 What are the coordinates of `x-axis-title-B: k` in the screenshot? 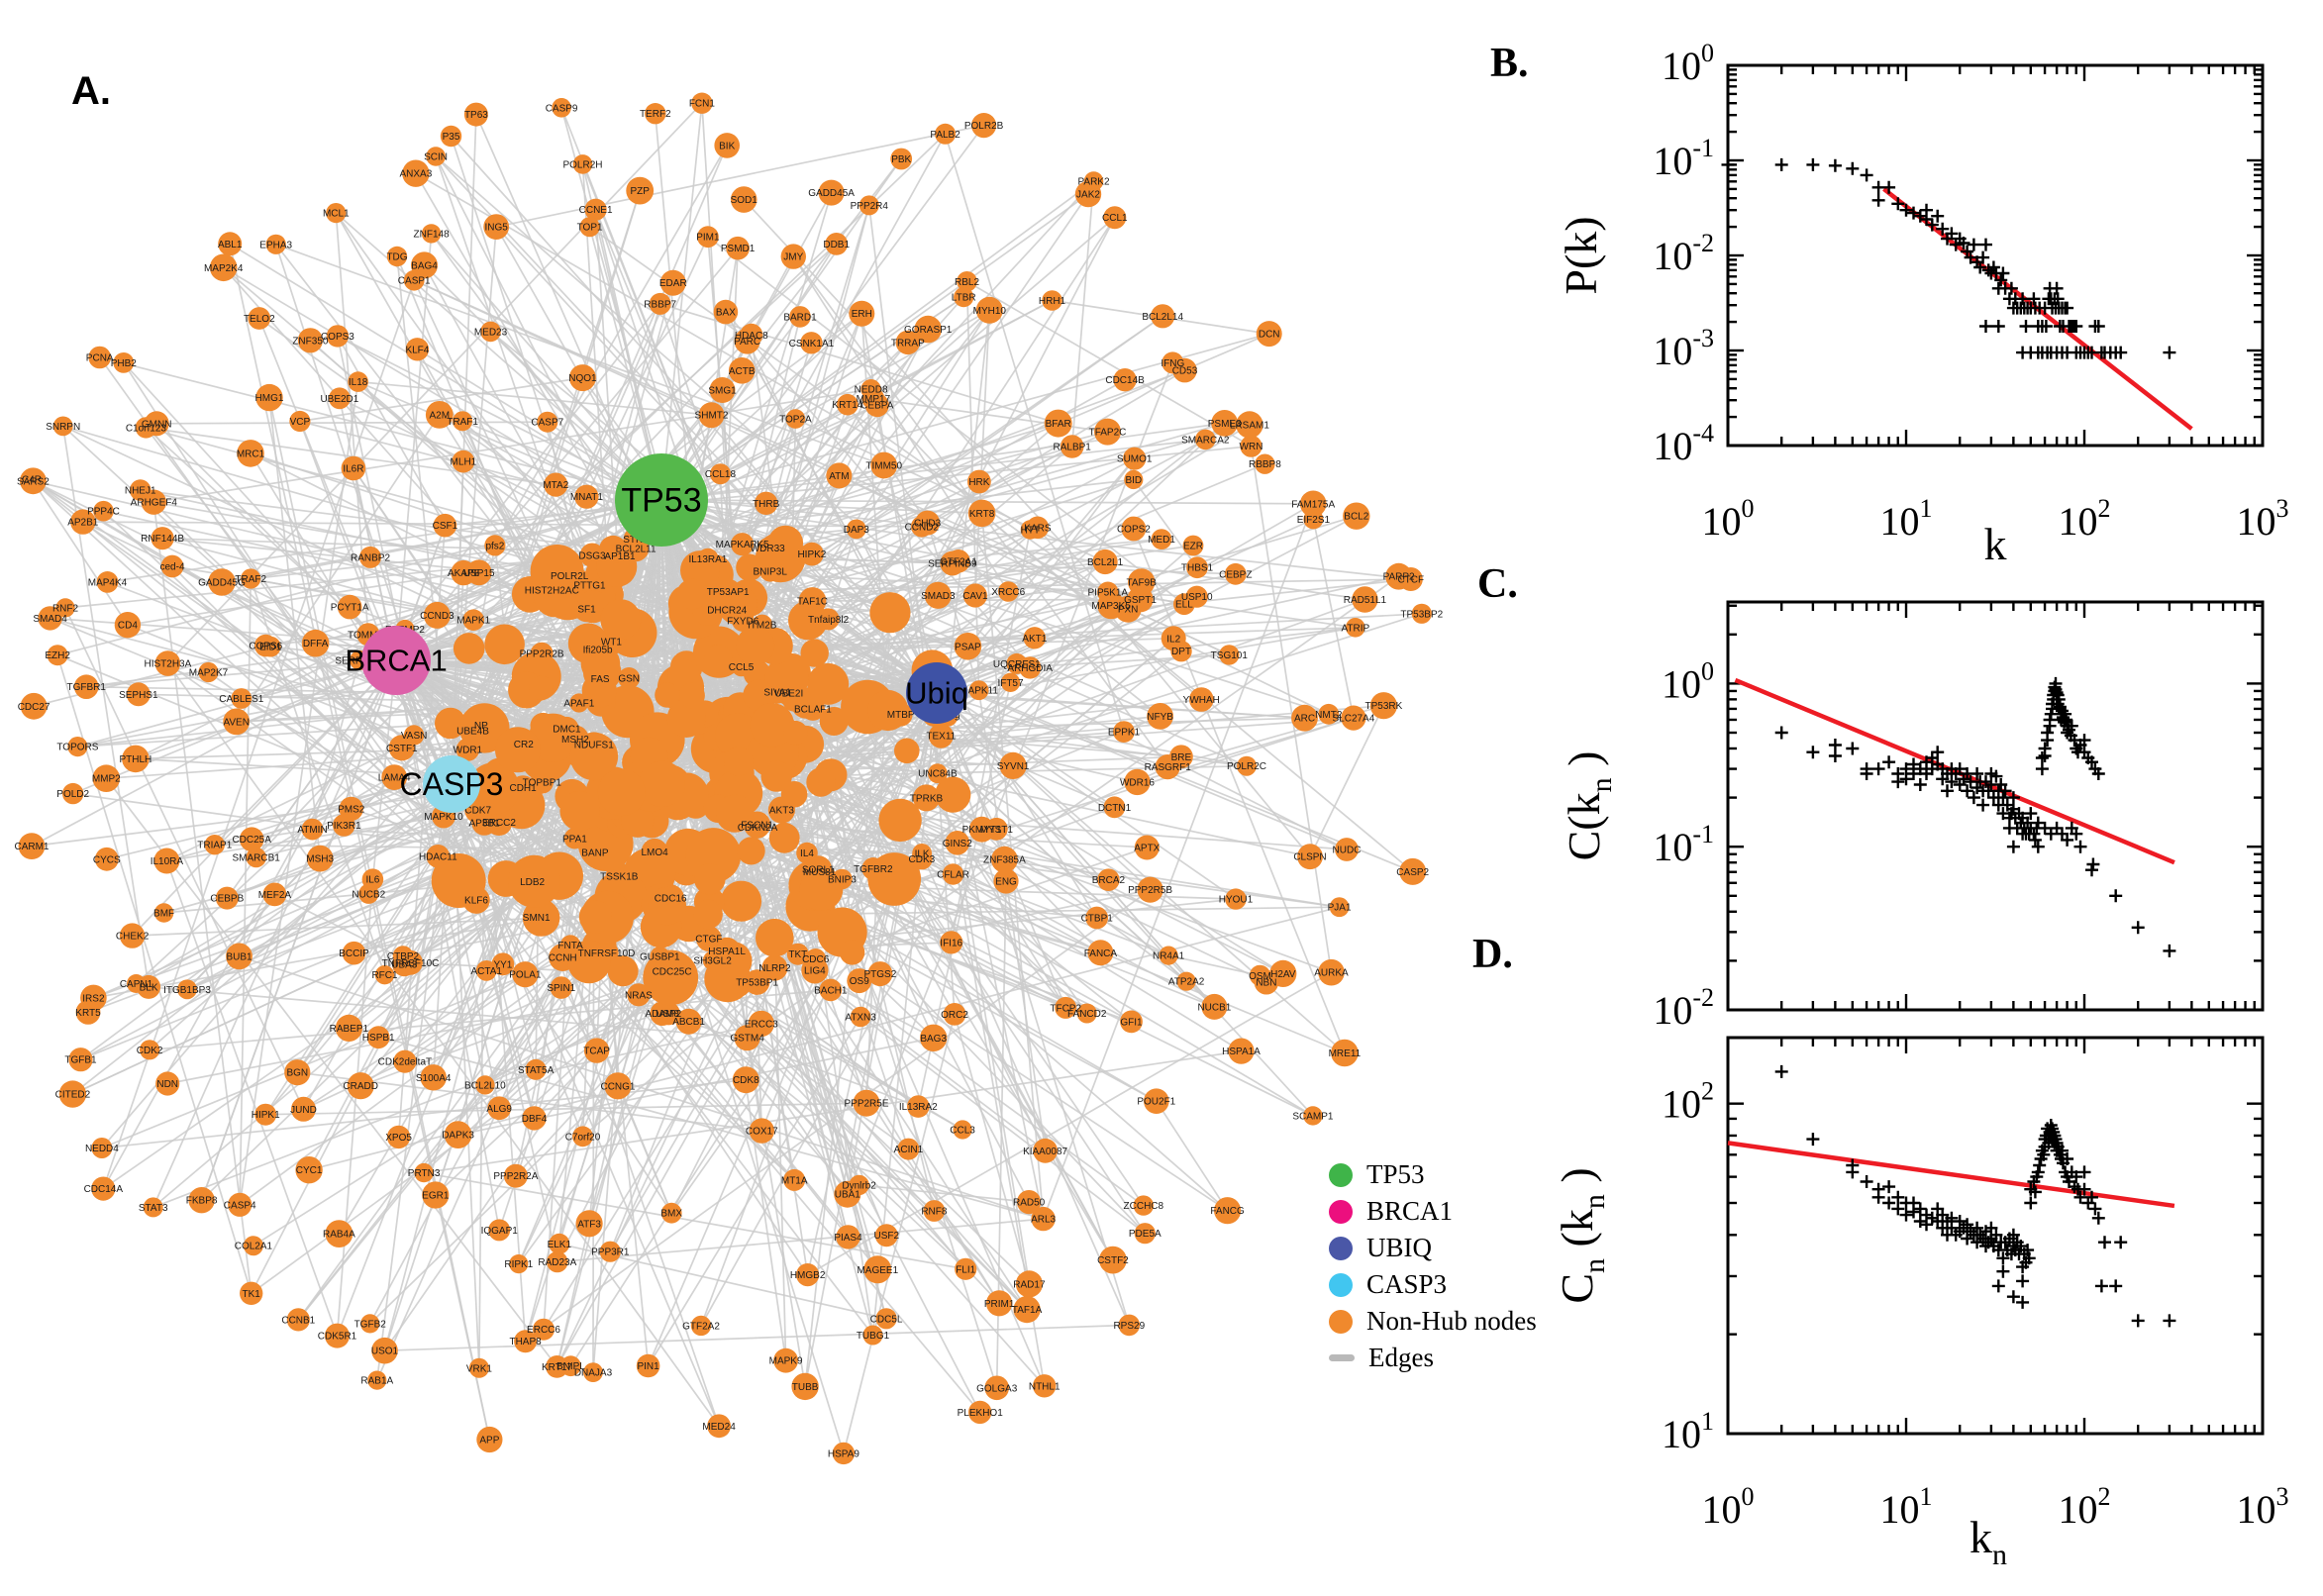 It's located at (1995, 544).